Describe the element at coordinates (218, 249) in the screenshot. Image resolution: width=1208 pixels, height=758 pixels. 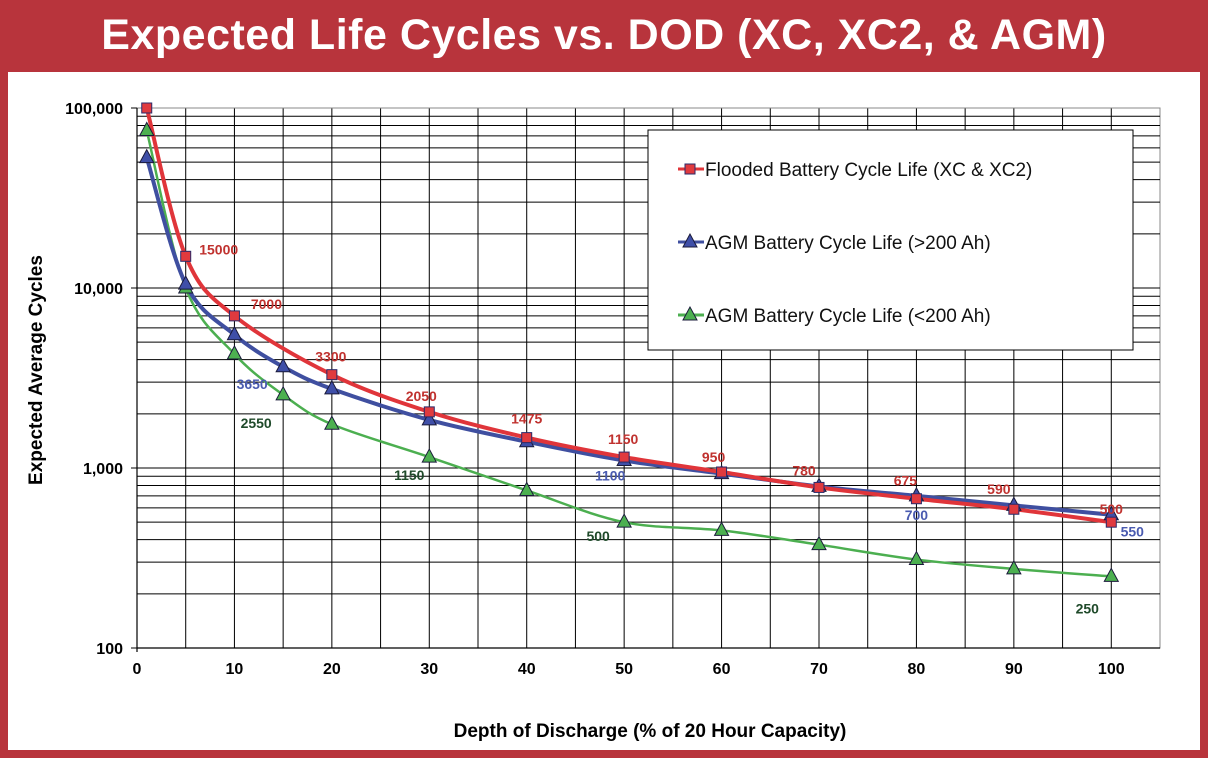
I see `data-label: 15000` at that location.